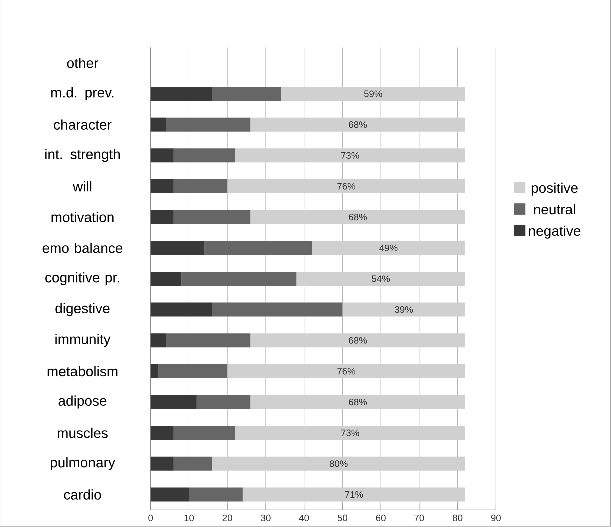 The height and width of the screenshot is (527, 611). What do you see at coordinates (83, 279) in the screenshot?
I see `y-tick-label: cognitive pr.` at bounding box center [83, 279].